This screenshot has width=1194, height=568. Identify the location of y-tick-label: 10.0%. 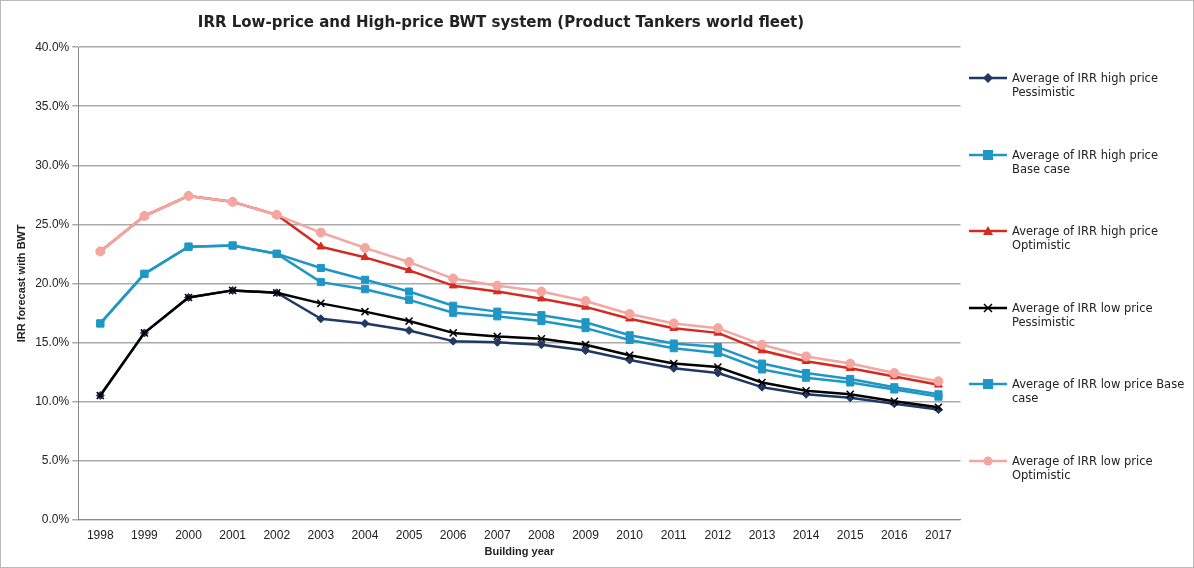
(52, 400).